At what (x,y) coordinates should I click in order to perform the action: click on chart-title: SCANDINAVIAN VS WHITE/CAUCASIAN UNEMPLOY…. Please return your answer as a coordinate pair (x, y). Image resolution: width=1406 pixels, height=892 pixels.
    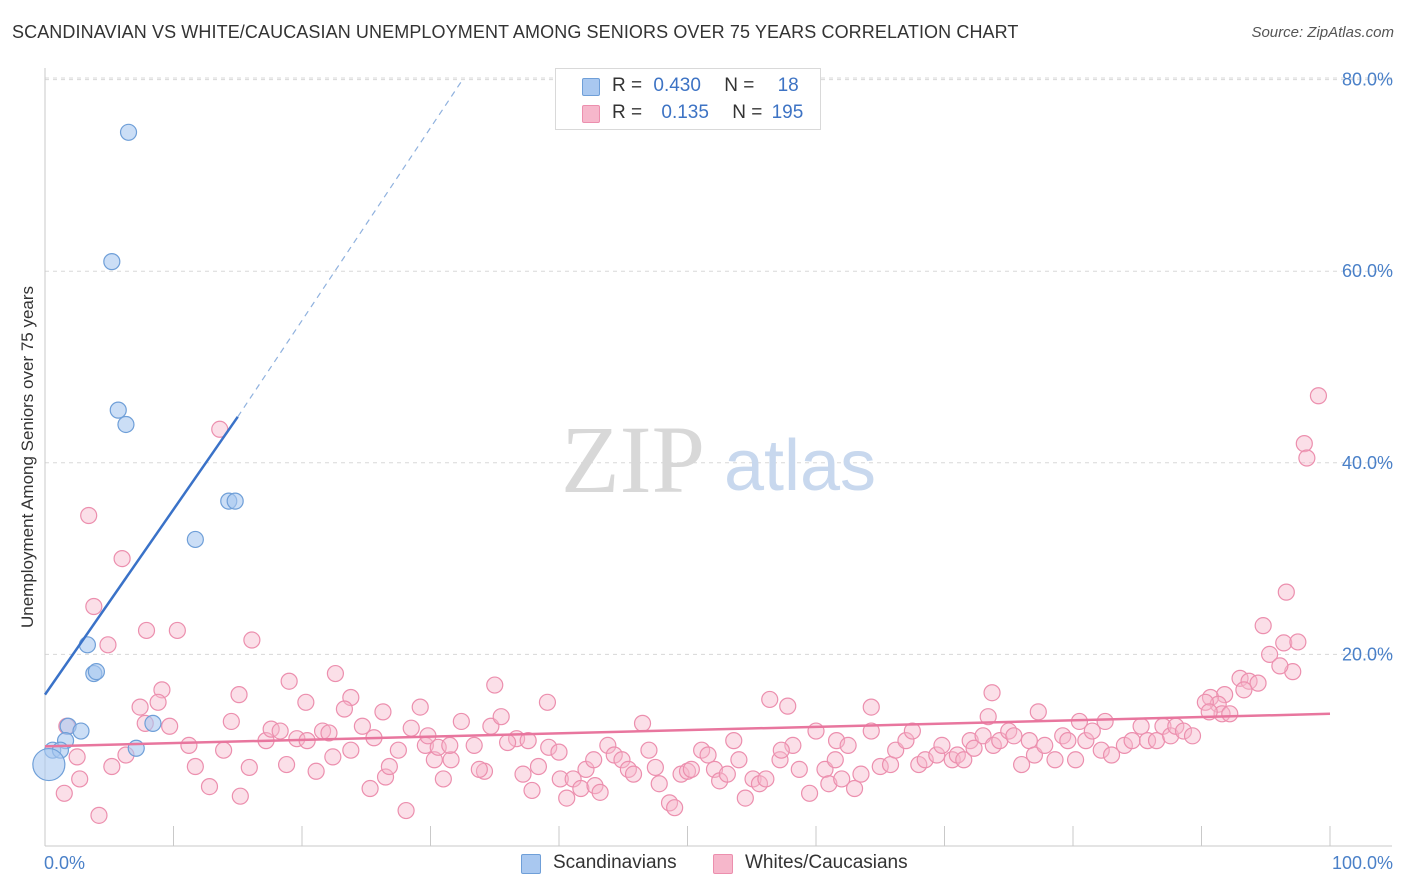
    Looking at the image, I should click on (515, 32).